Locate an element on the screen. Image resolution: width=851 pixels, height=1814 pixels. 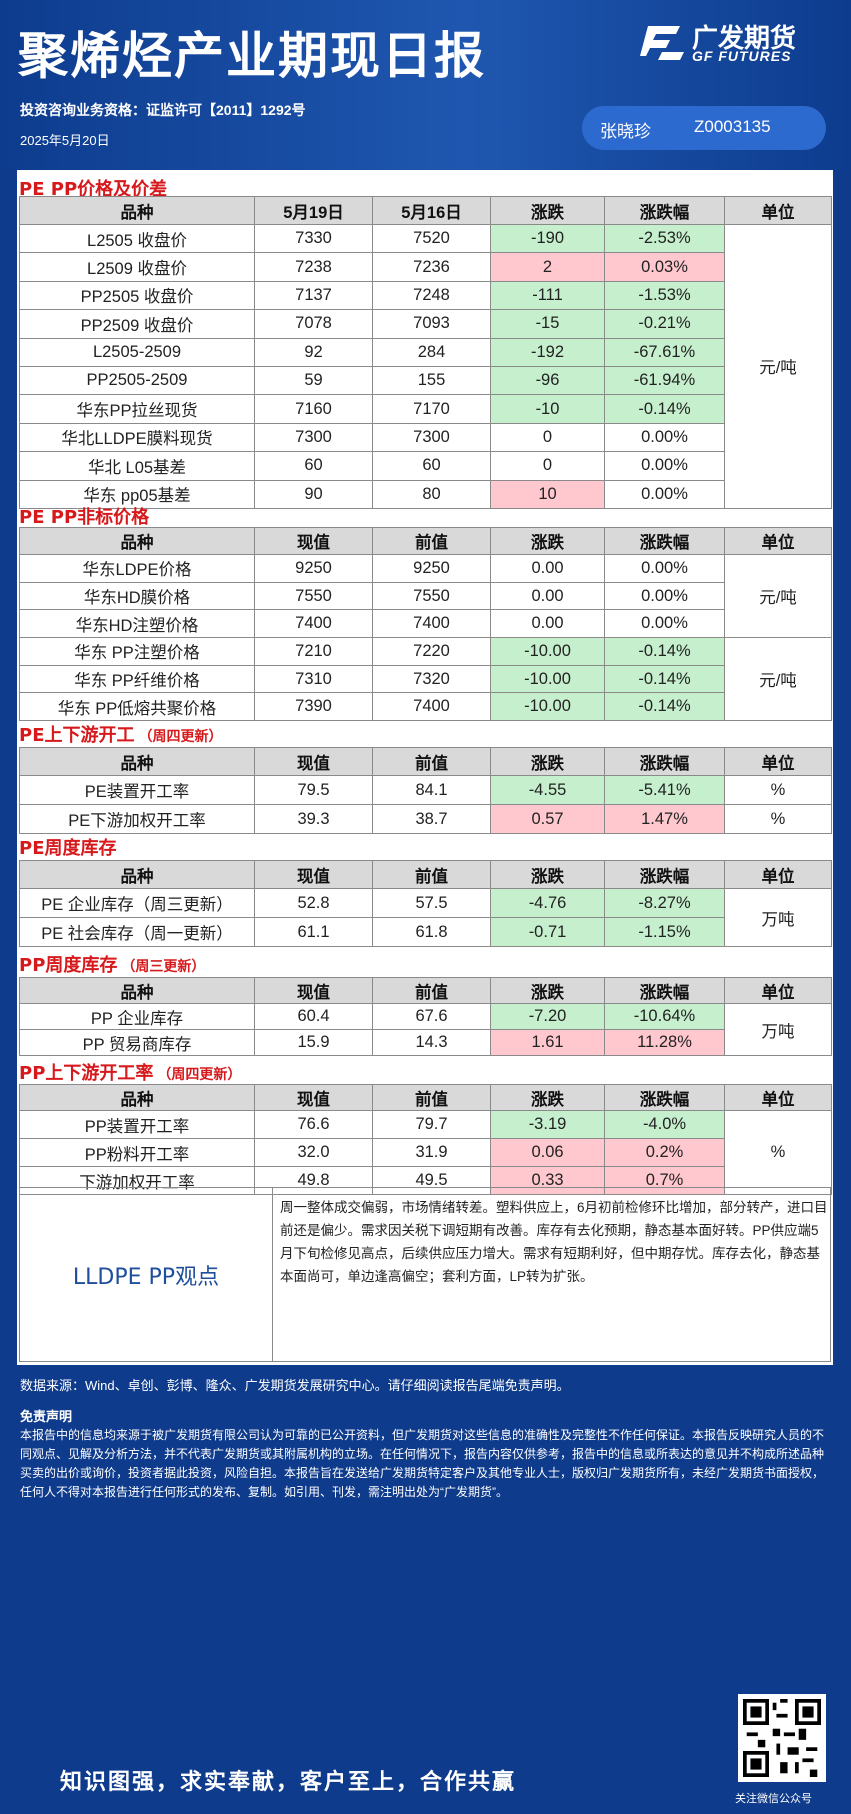
table-cell: 华东 PP注塑价格 is located at coordinates (137, 651).